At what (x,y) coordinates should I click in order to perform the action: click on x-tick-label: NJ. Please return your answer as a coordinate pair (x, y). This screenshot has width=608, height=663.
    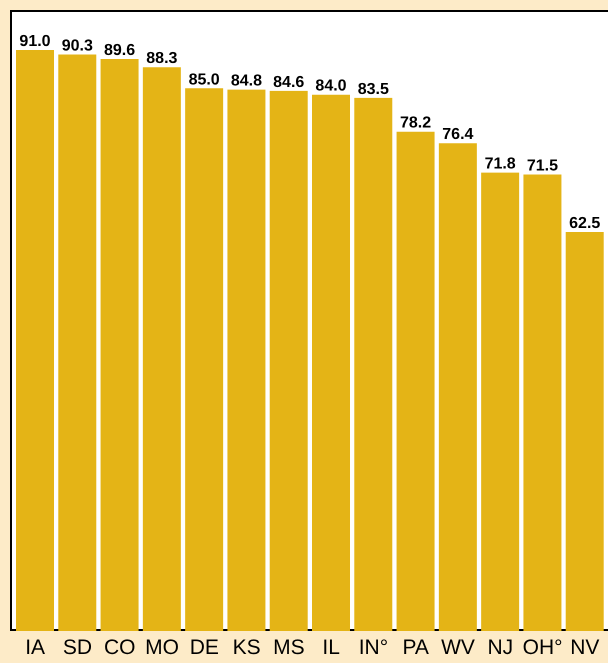
    Looking at the image, I should click on (500, 647).